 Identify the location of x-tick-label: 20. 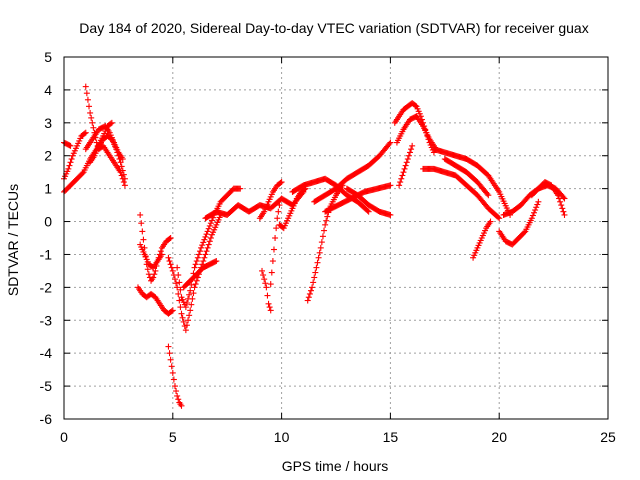
(499, 437).